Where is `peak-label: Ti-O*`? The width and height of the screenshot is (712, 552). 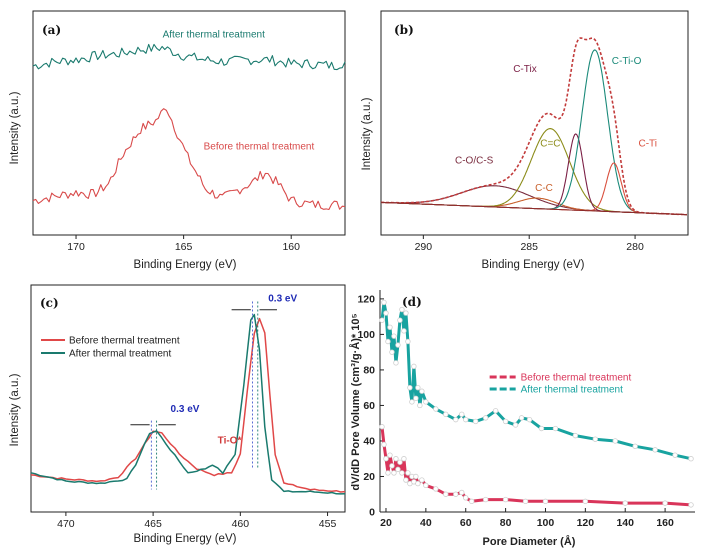
peak-label: Ti-O* is located at coordinates (230, 441).